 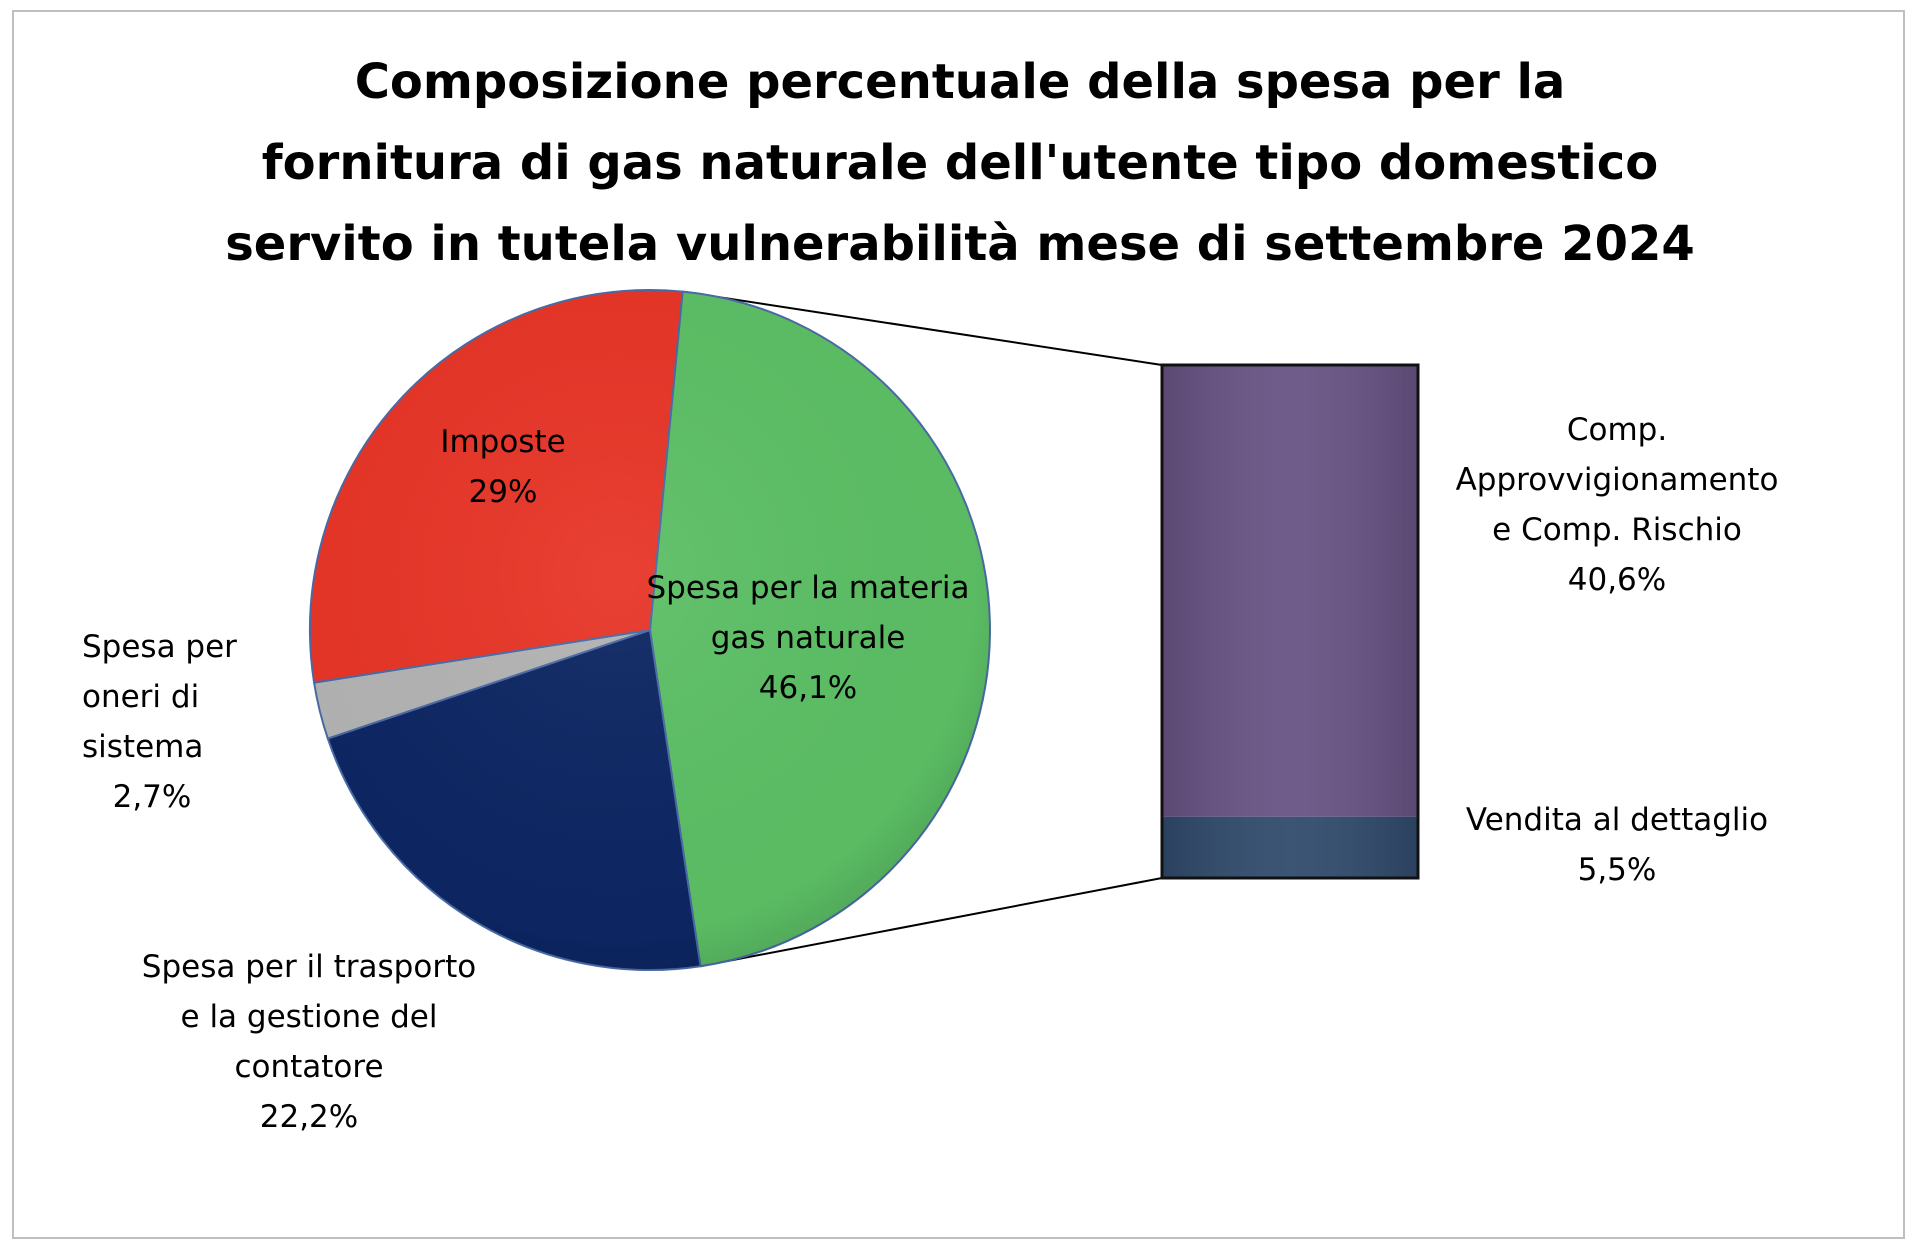 I want to click on data-label-imposte: Imposte 29%, so click(x=502, y=467).